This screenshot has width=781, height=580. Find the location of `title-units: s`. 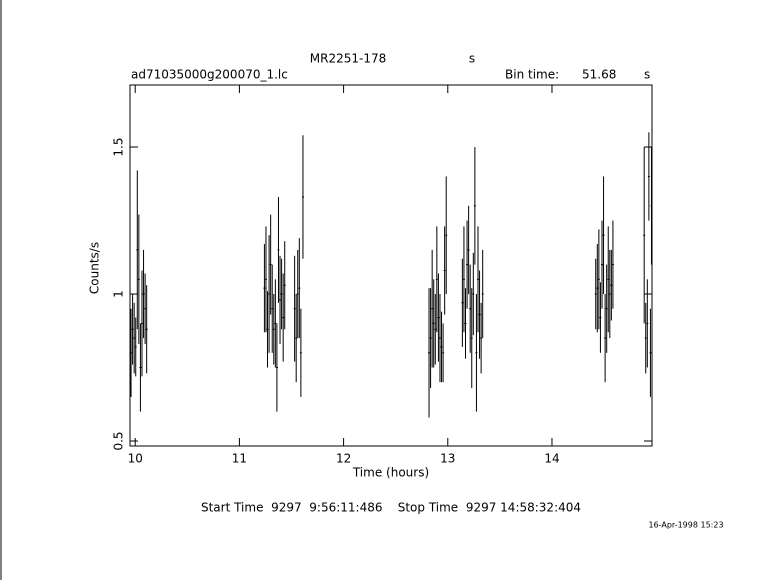

title-units: s is located at coordinates (472, 59).